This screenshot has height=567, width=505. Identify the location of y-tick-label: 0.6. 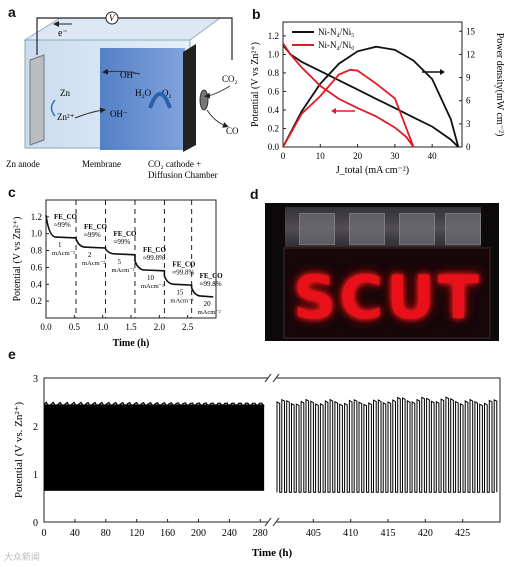
(37, 267).